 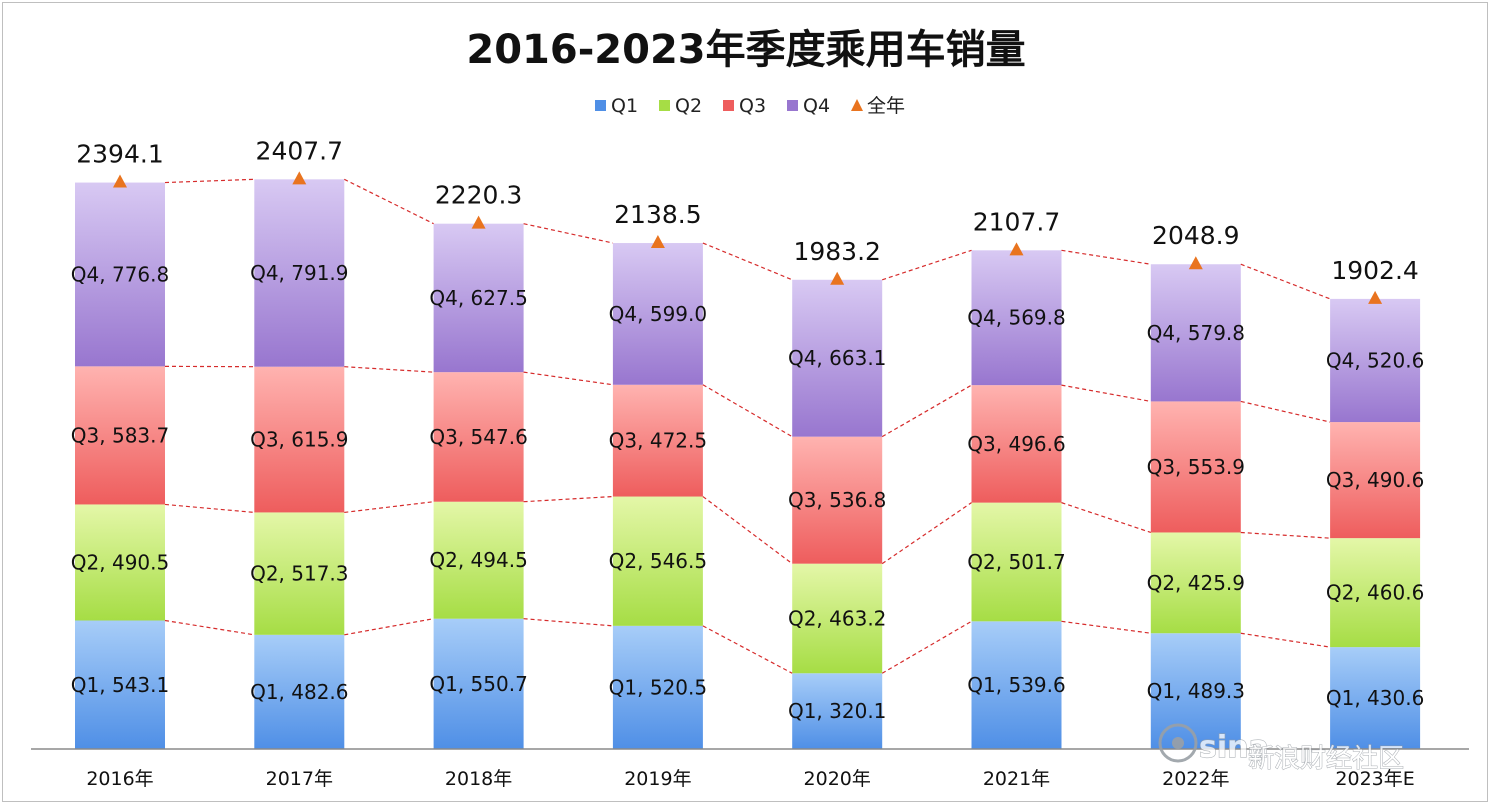 I want to click on chart-legend: Q1 Q2 Q3 Q4 全年, so click(x=750, y=106).